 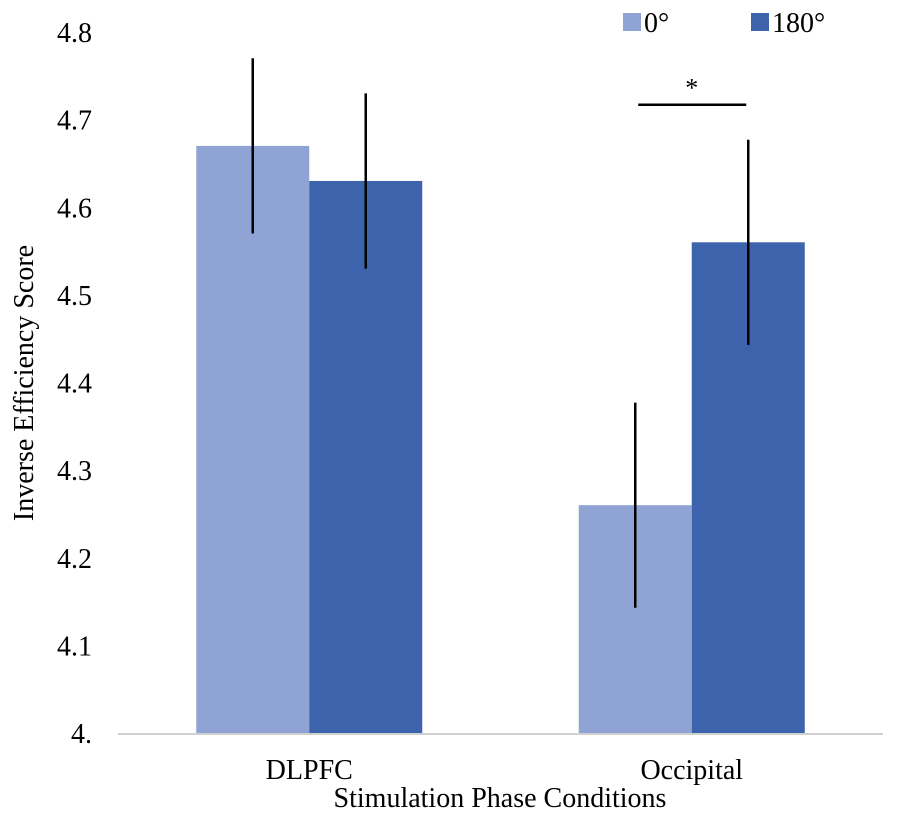 What do you see at coordinates (24, 383) in the screenshot?
I see `y-axis-title: Inverse Efficiency Score` at bounding box center [24, 383].